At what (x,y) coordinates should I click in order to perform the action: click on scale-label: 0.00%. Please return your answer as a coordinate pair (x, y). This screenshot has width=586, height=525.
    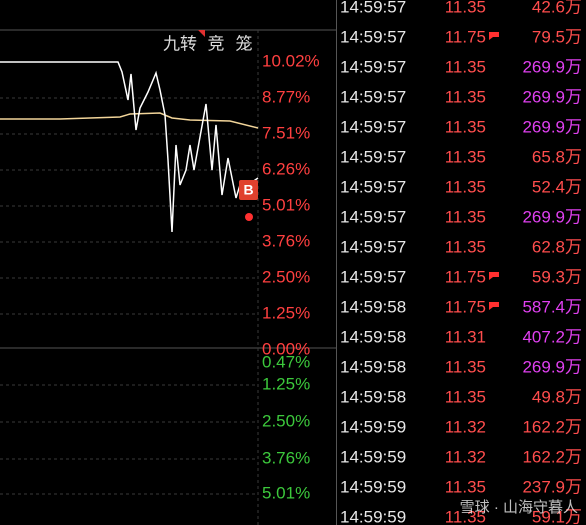
    Looking at the image, I should click on (286, 348).